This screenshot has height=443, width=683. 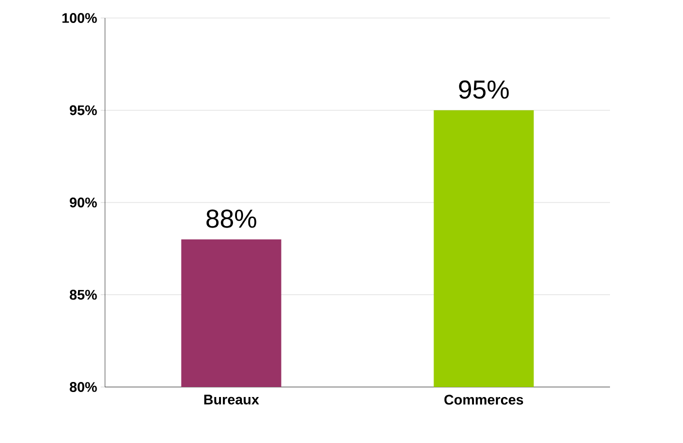 I want to click on data-label: 95%, so click(x=484, y=89).